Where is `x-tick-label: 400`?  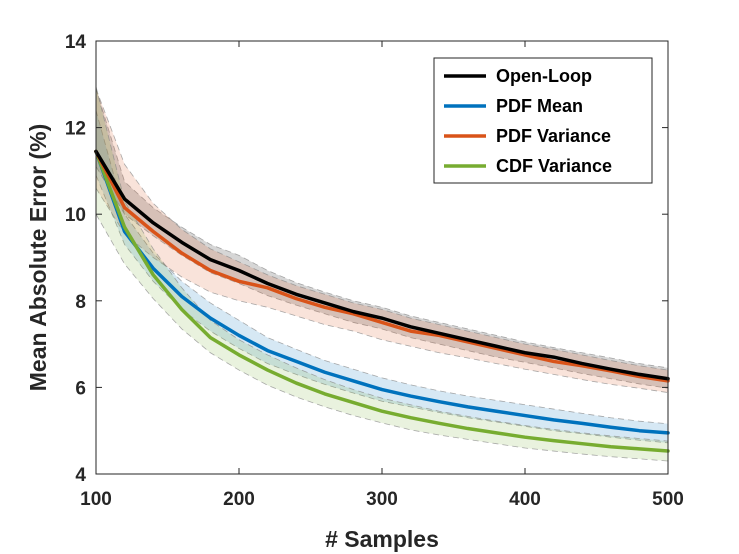 x-tick-label: 400 is located at coordinates (525, 499).